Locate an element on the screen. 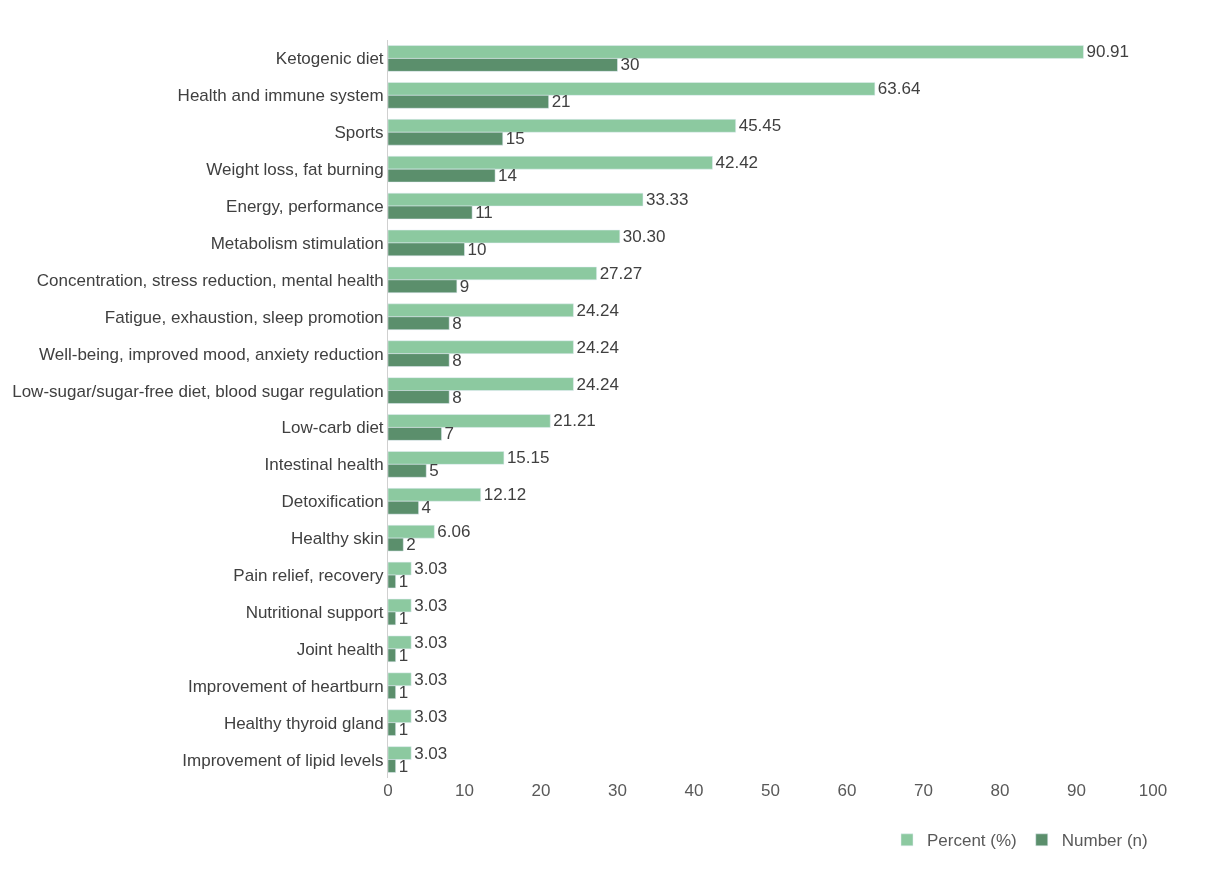  x-tick-label: 10 is located at coordinates (464, 790).